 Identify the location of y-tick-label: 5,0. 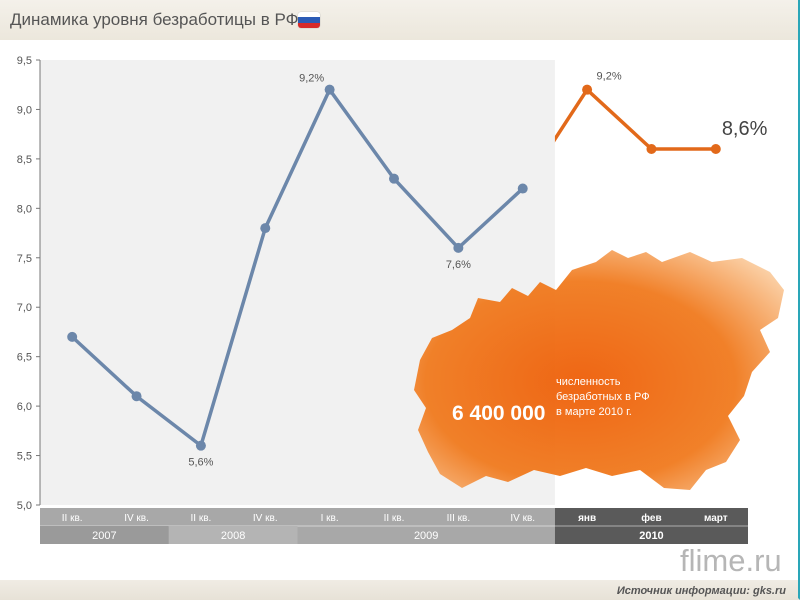
(24, 506).